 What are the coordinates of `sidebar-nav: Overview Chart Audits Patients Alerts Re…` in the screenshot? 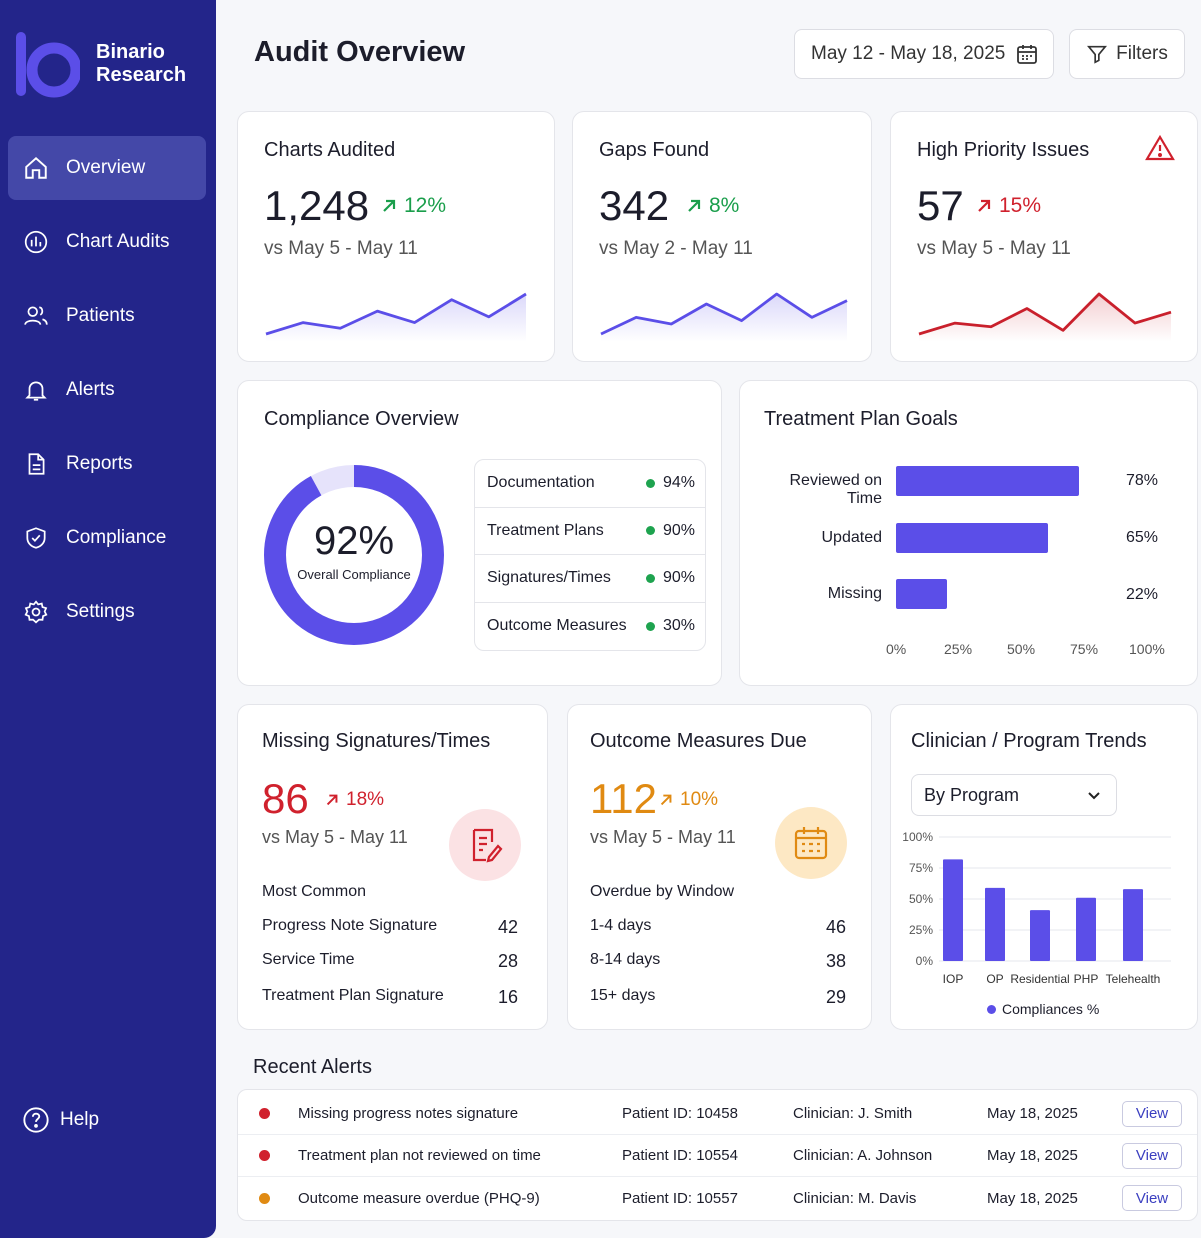 It's located at (107, 395).